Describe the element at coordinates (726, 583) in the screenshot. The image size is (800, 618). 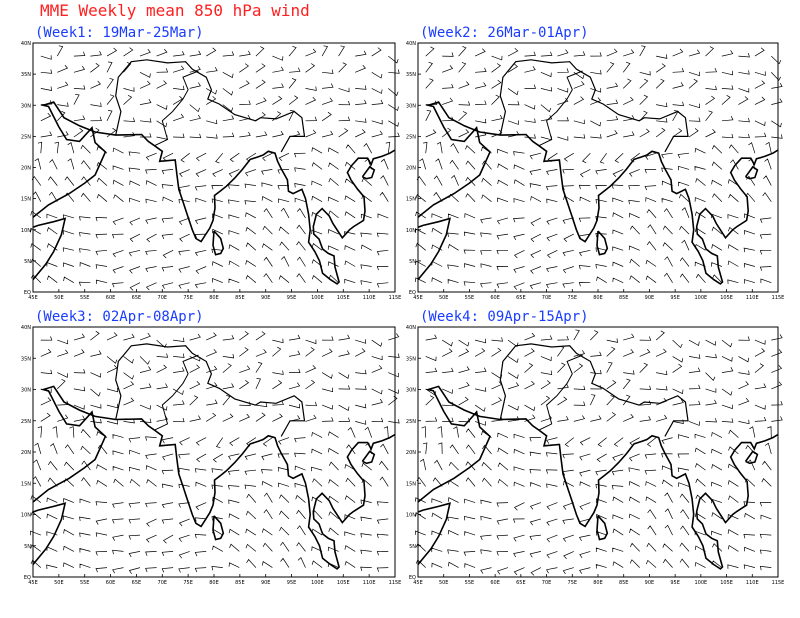
I see `lon-label: 105E` at that location.